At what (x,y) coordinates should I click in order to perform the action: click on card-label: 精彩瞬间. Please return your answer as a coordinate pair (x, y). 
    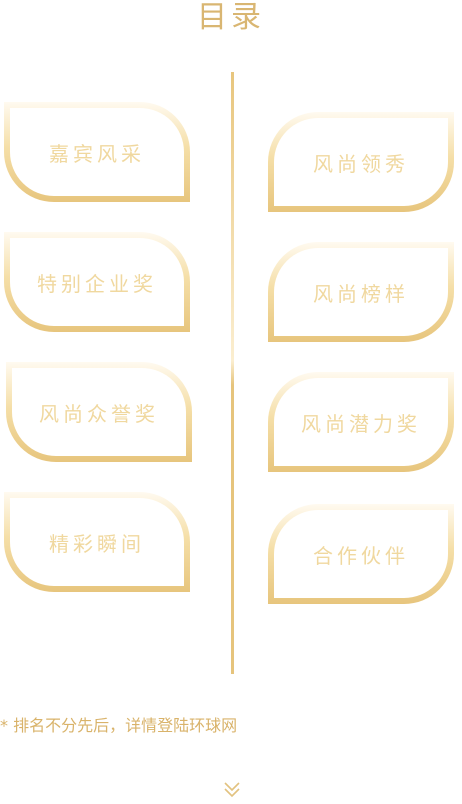
    Looking at the image, I should click on (97, 543).